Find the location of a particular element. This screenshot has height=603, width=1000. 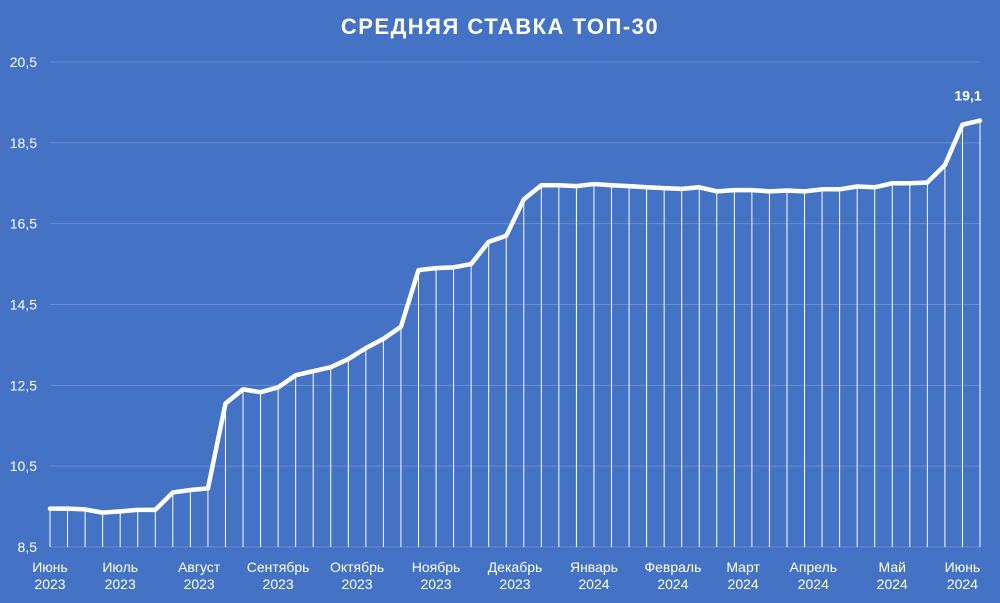

y-tick-label: 16,5 is located at coordinates (23, 224).